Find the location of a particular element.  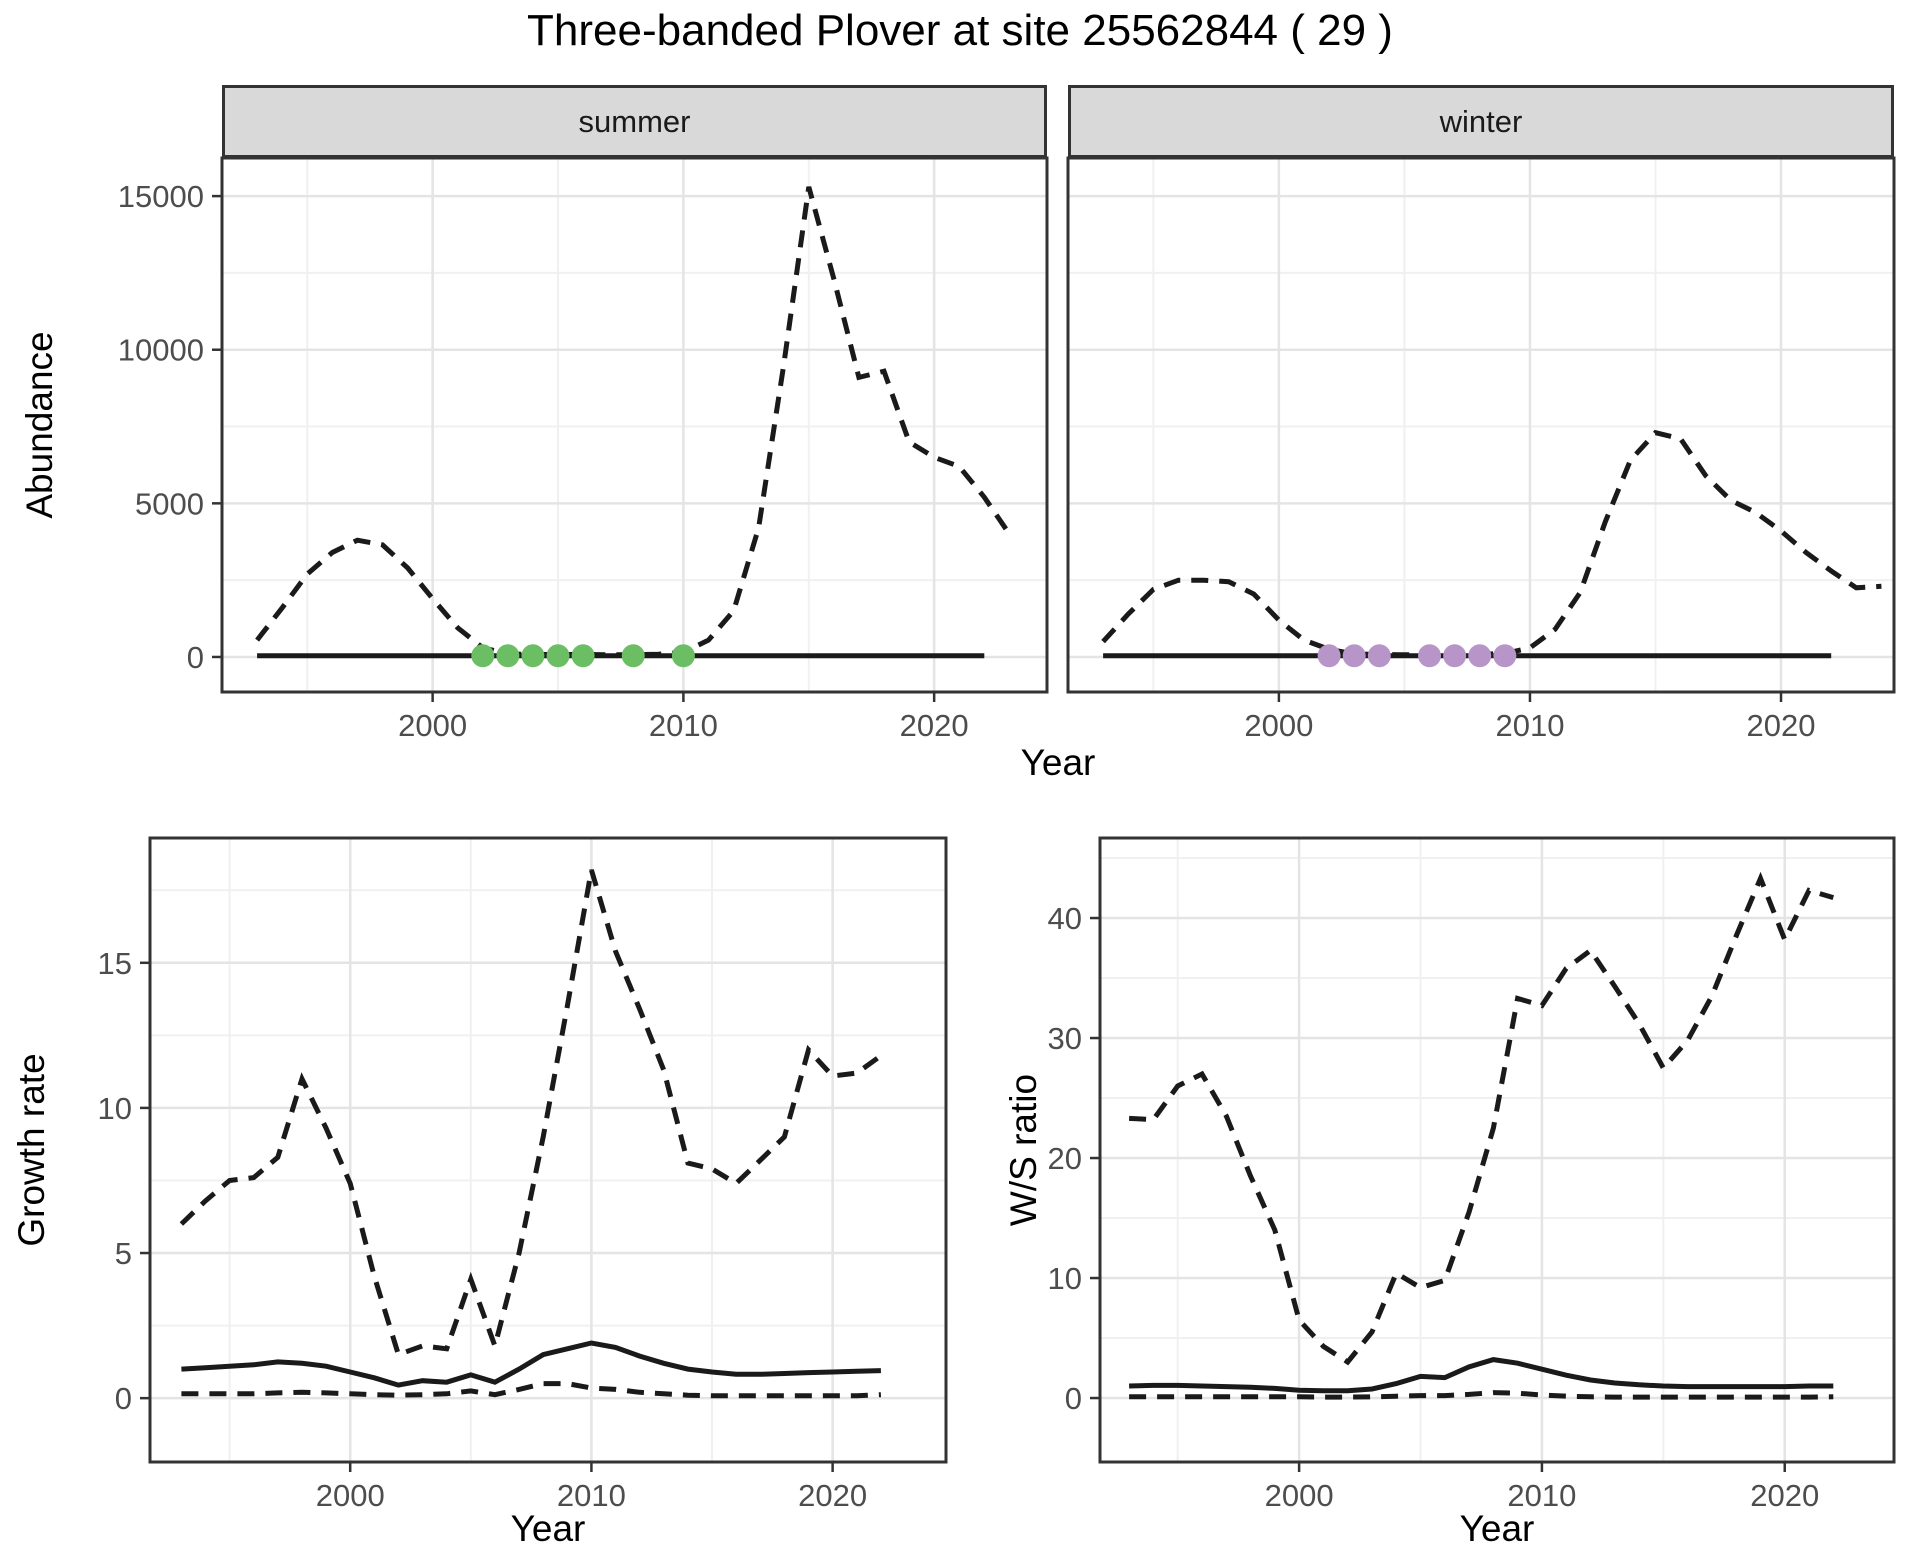

facet-strip-winter: winter is located at coordinates (1481, 121).